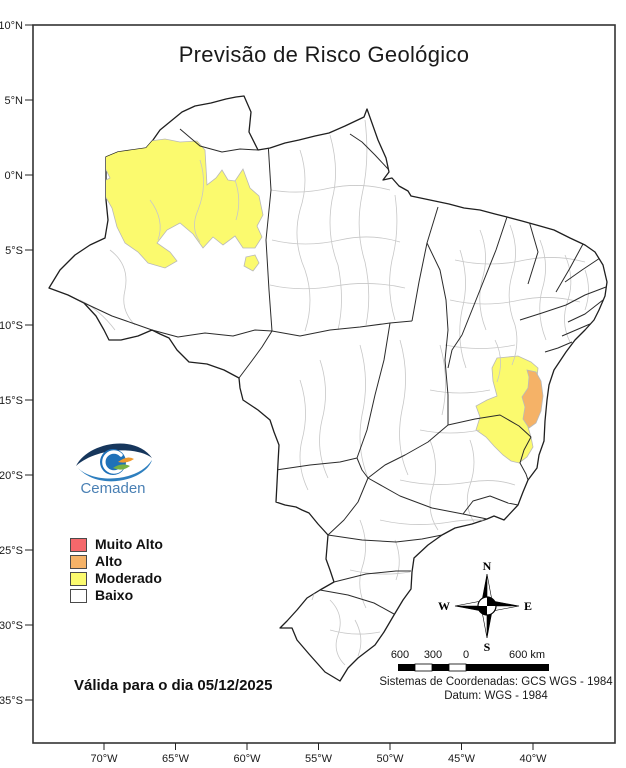 The height and width of the screenshot is (768, 626). I want to click on risk-legend: Muito Alto Alto Moderado Baixo, so click(116, 570).